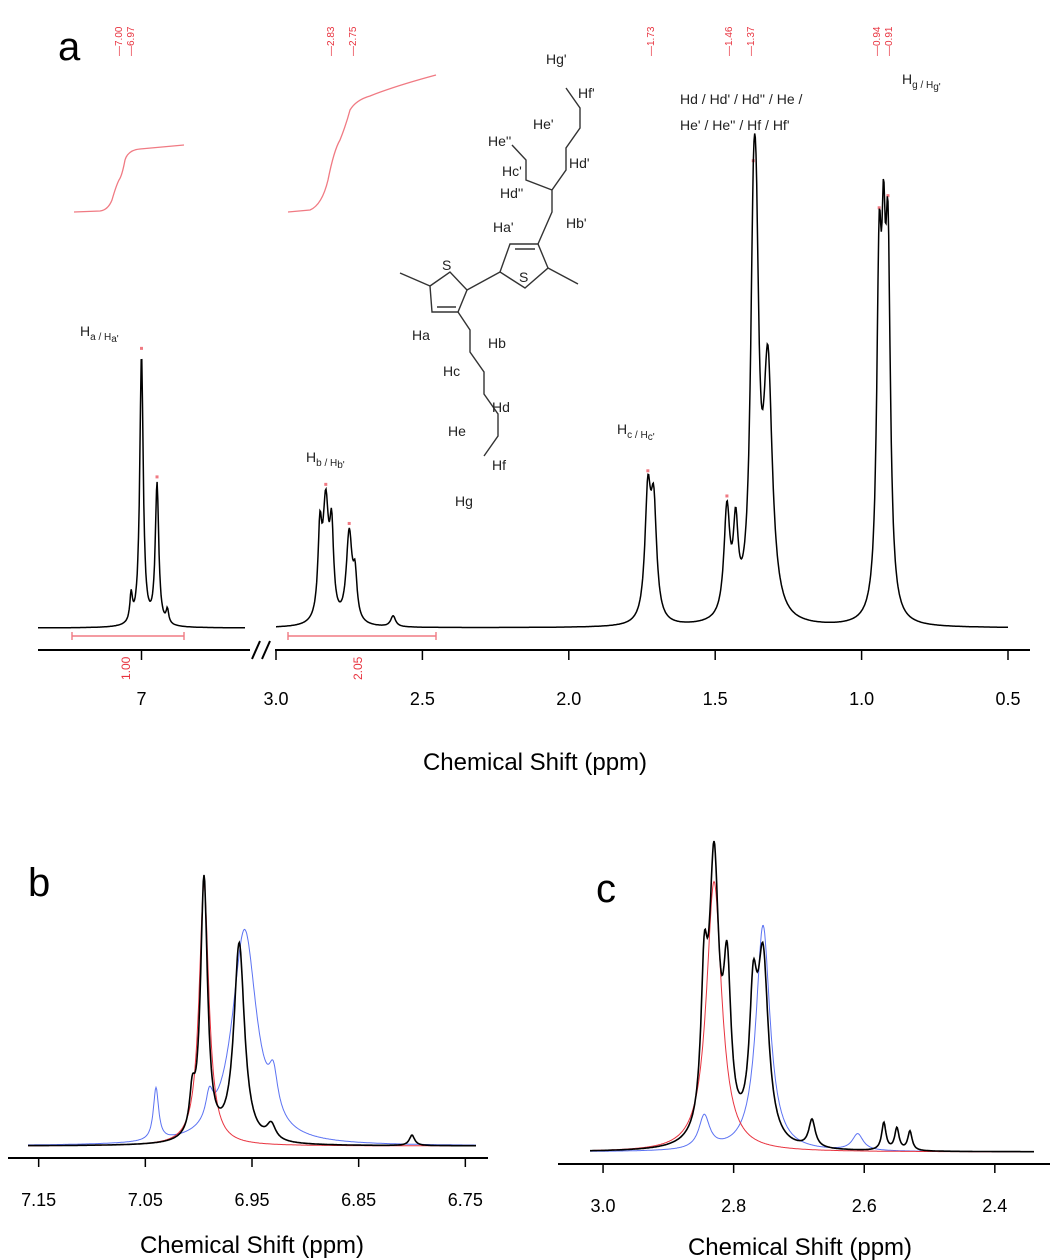 Image resolution: width=1058 pixels, height=1260 pixels. I want to click on structure-atom-label: Hd', so click(579, 163).